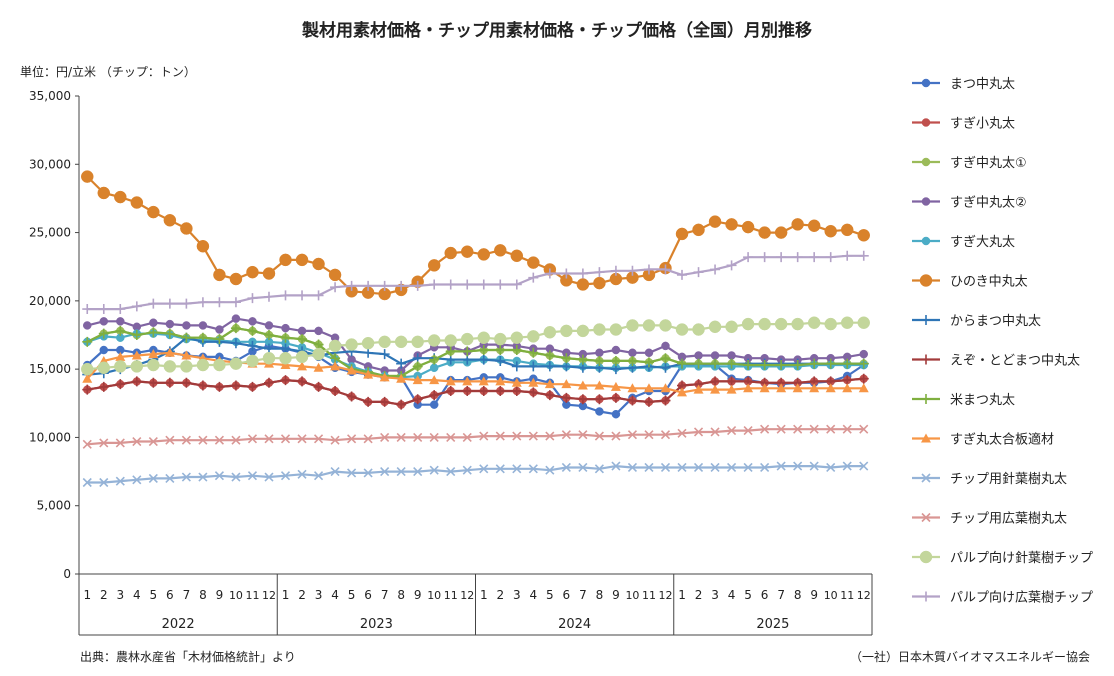 This screenshot has height=676, width=1114. Describe the element at coordinates (87, 595) in the screenshot. I see `x-tick-label: 1` at that location.